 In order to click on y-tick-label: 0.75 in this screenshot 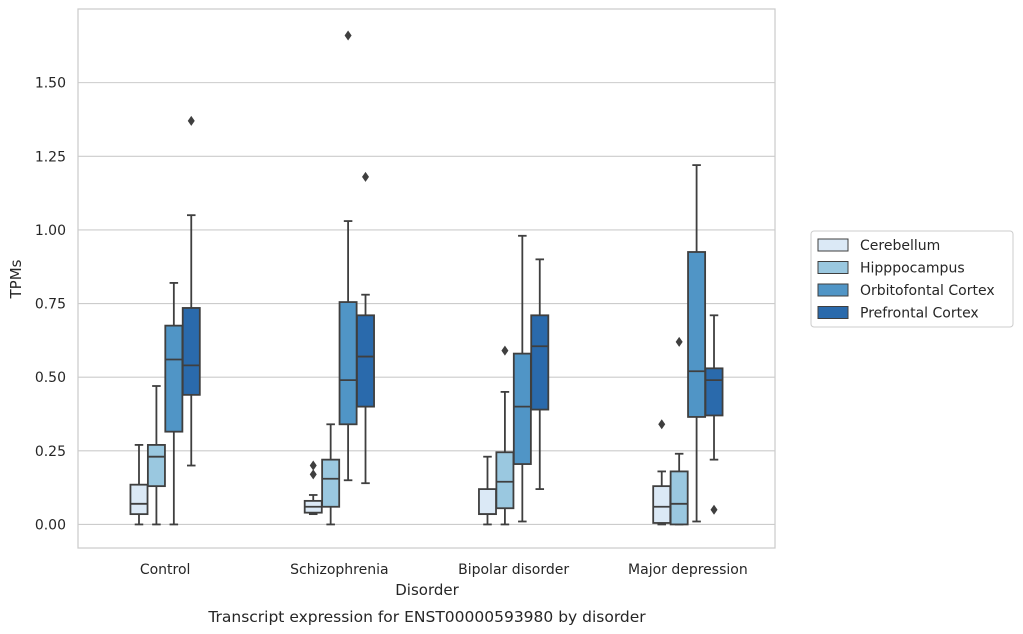, I will do `click(50, 305)`.